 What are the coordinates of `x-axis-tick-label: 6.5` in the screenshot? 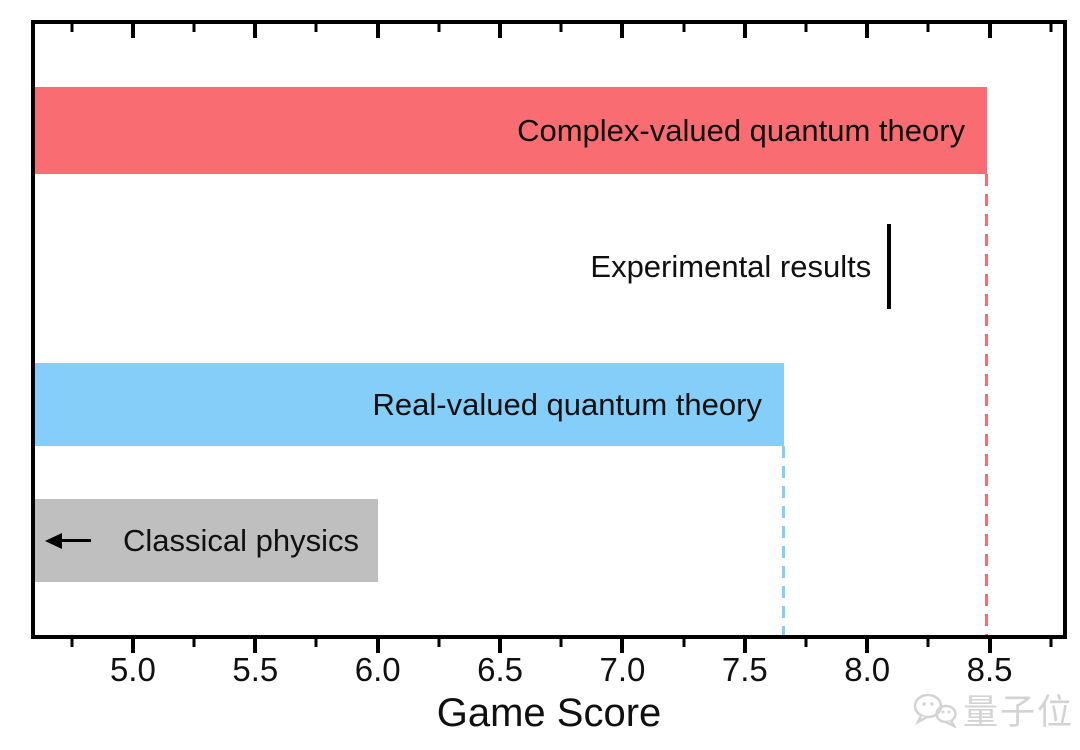 It's located at (500, 669).